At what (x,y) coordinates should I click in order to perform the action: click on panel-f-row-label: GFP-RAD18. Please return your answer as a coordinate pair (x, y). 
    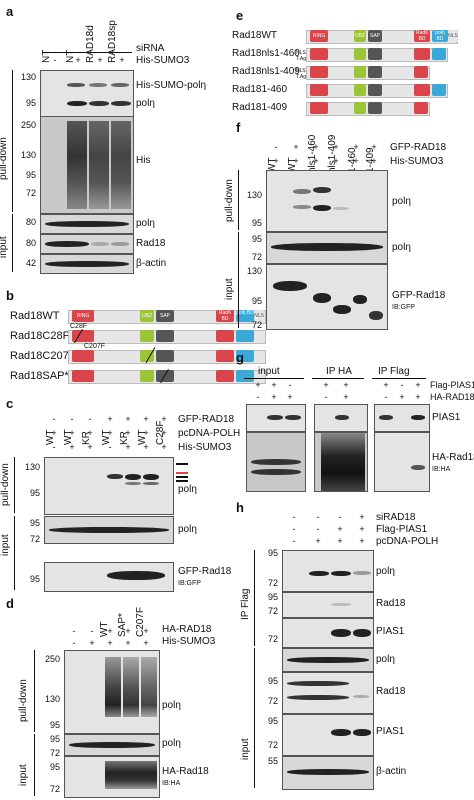
    Looking at the image, I should click on (418, 147).